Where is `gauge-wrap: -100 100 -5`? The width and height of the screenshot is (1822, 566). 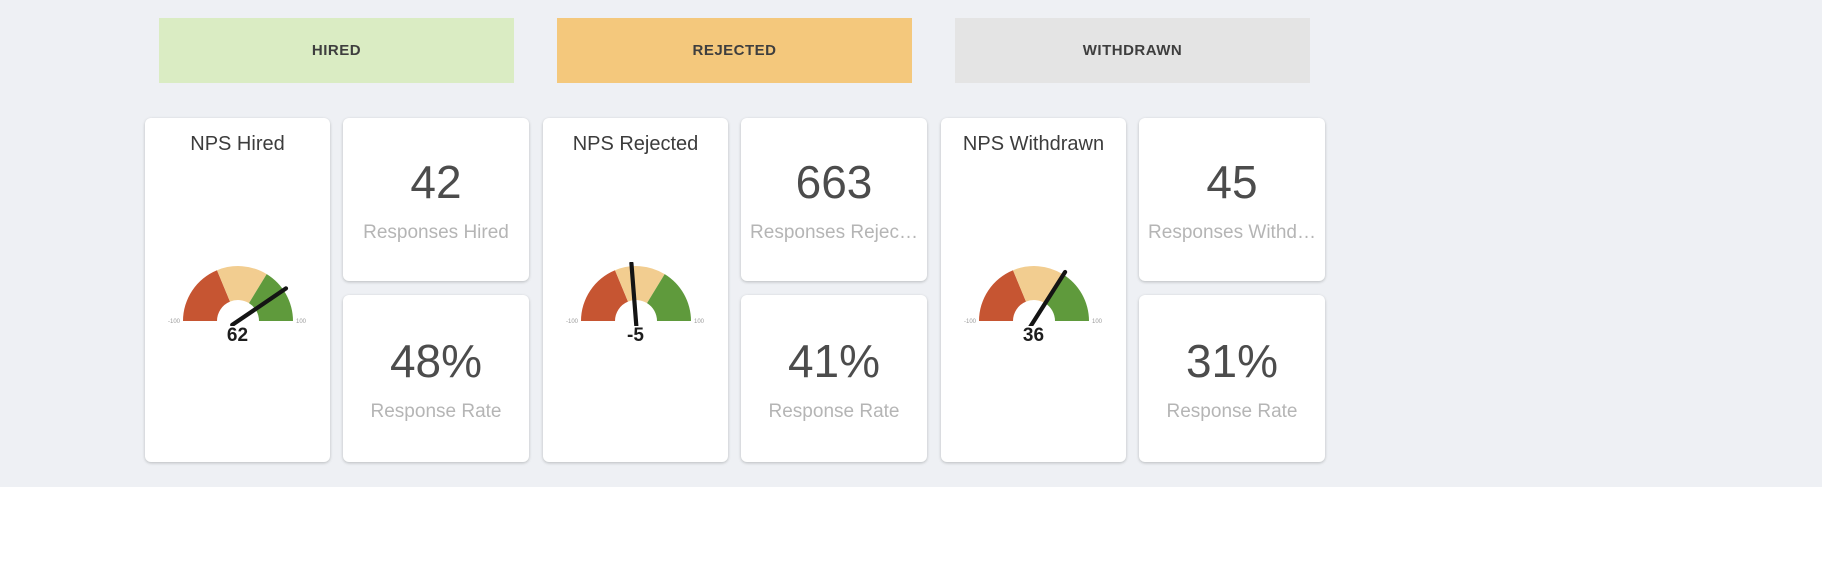 gauge-wrap: -100 100 -5 is located at coordinates (635, 303).